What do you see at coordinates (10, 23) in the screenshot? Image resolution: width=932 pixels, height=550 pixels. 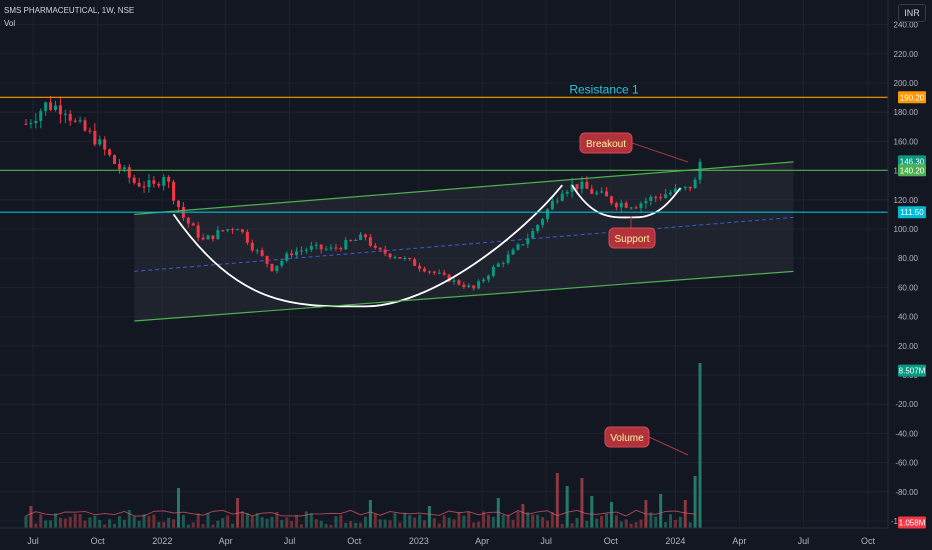 I see `volume-indicator-label: Vol` at bounding box center [10, 23].